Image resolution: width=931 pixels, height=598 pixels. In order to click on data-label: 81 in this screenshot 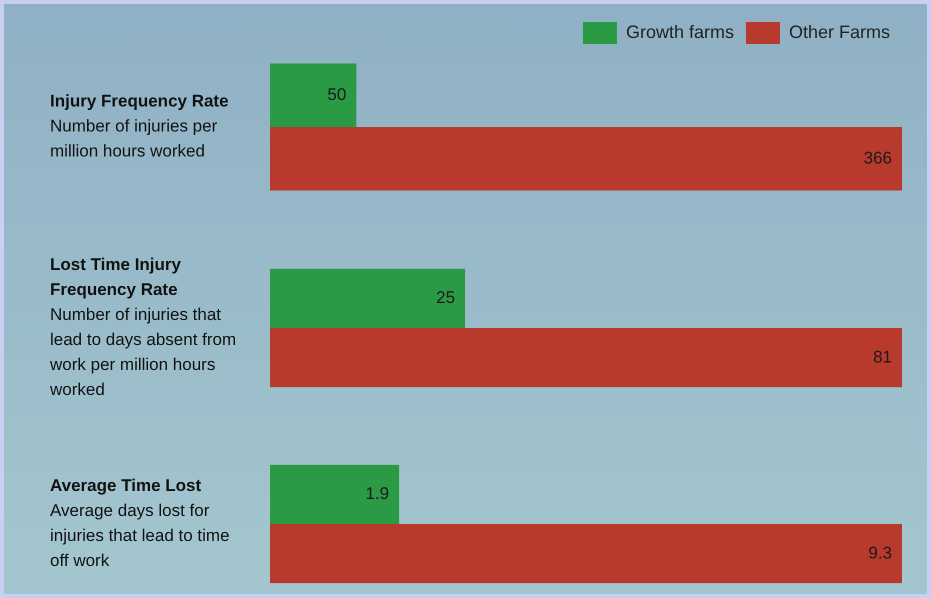, I will do `click(882, 356)`.